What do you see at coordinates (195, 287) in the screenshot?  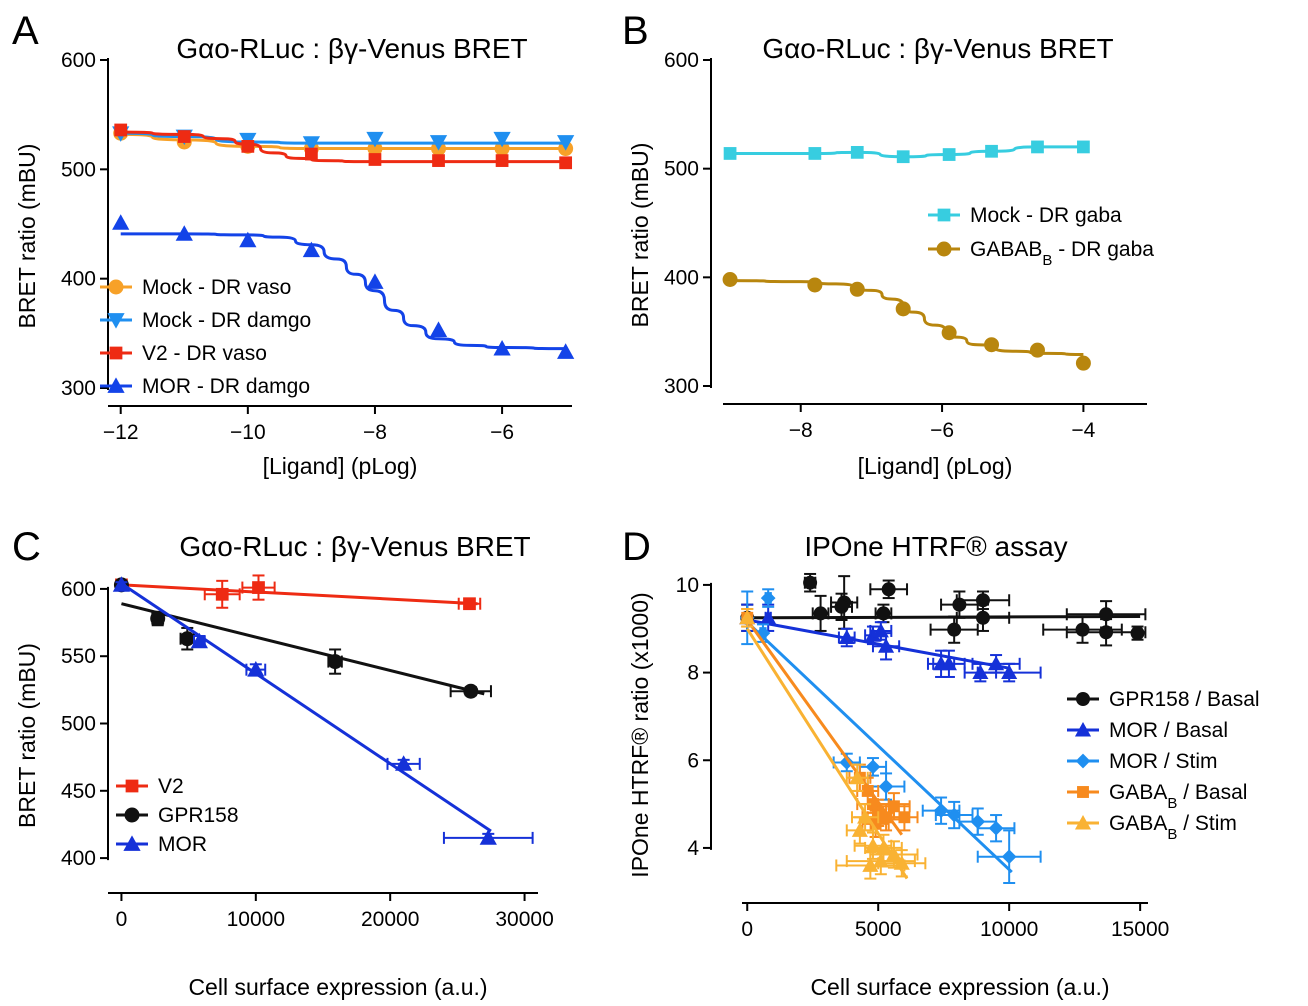 I see `panel-a-series-1-legend-entry: Mock - DR vaso` at bounding box center [195, 287].